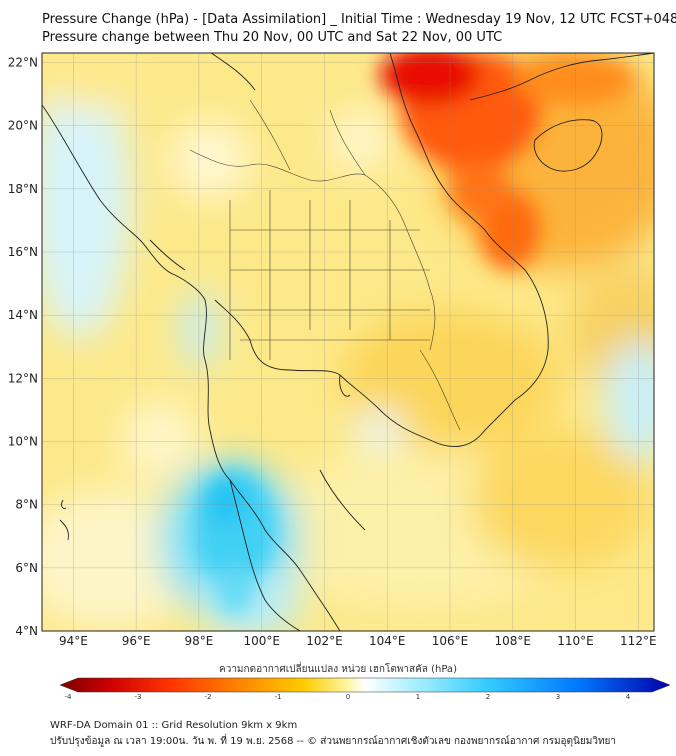 The image size is (676, 756). I want to click on colorbar-ticks: -4 -3 -2 -1 0 1 2 3 4, so click(348, 697).